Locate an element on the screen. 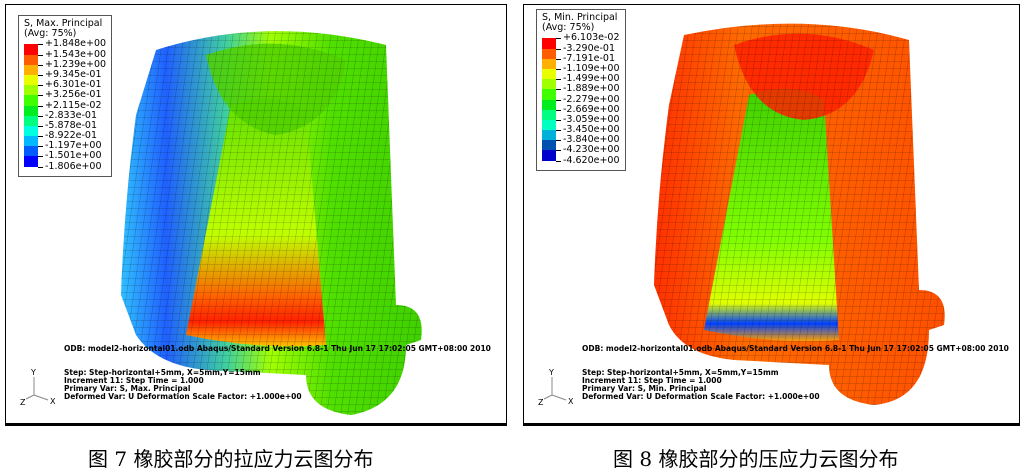 This screenshot has height=473, width=1024. legend-value: +6.103e-02 is located at coordinates (591, 38).